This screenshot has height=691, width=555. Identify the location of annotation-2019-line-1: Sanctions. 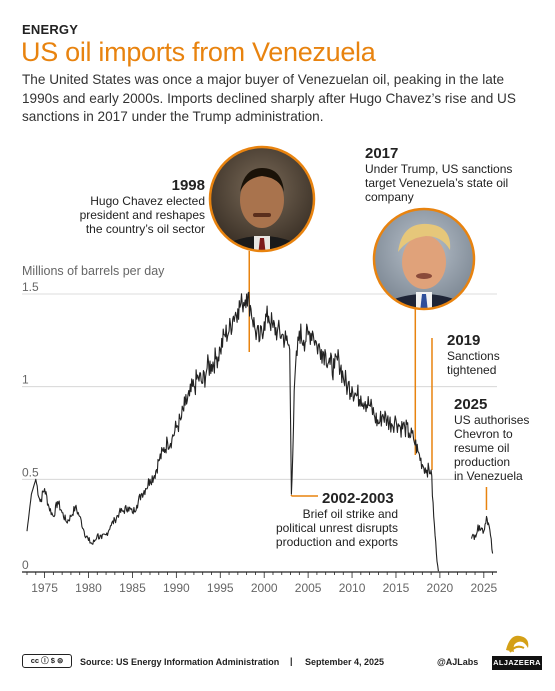
(473, 356).